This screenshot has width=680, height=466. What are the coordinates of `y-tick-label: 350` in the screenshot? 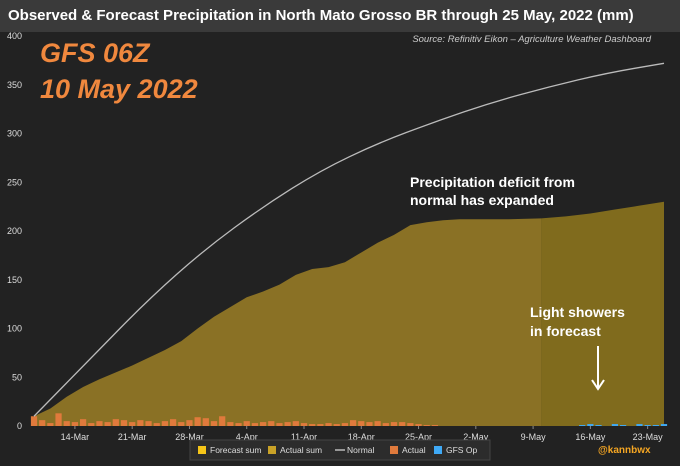 It's located at (14, 85).